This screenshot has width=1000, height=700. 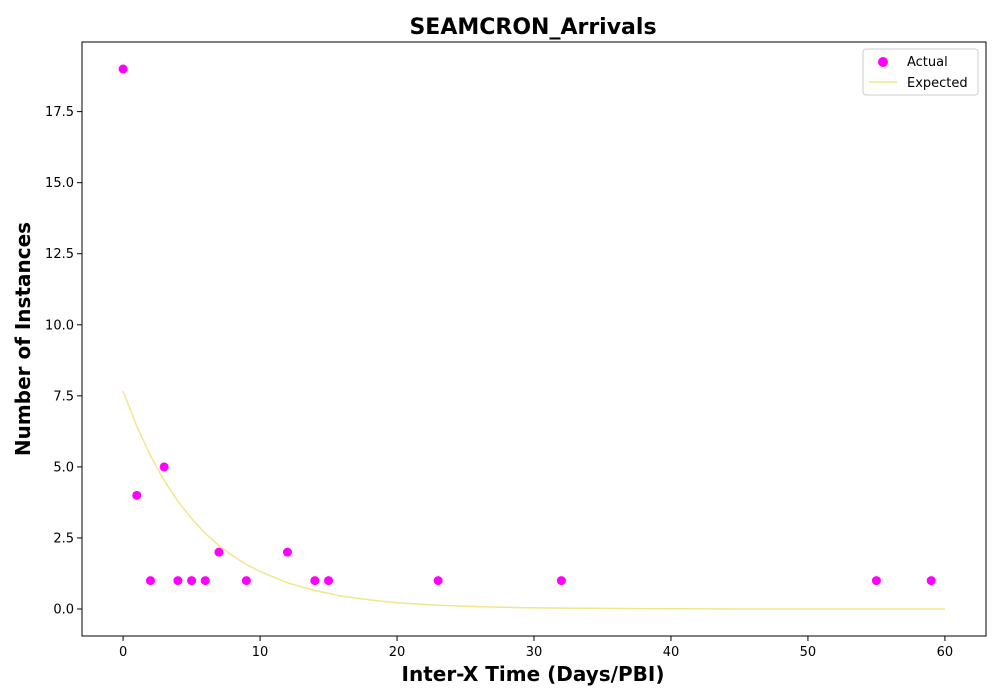 I want to click on x-tick-label: 40, so click(x=671, y=652).